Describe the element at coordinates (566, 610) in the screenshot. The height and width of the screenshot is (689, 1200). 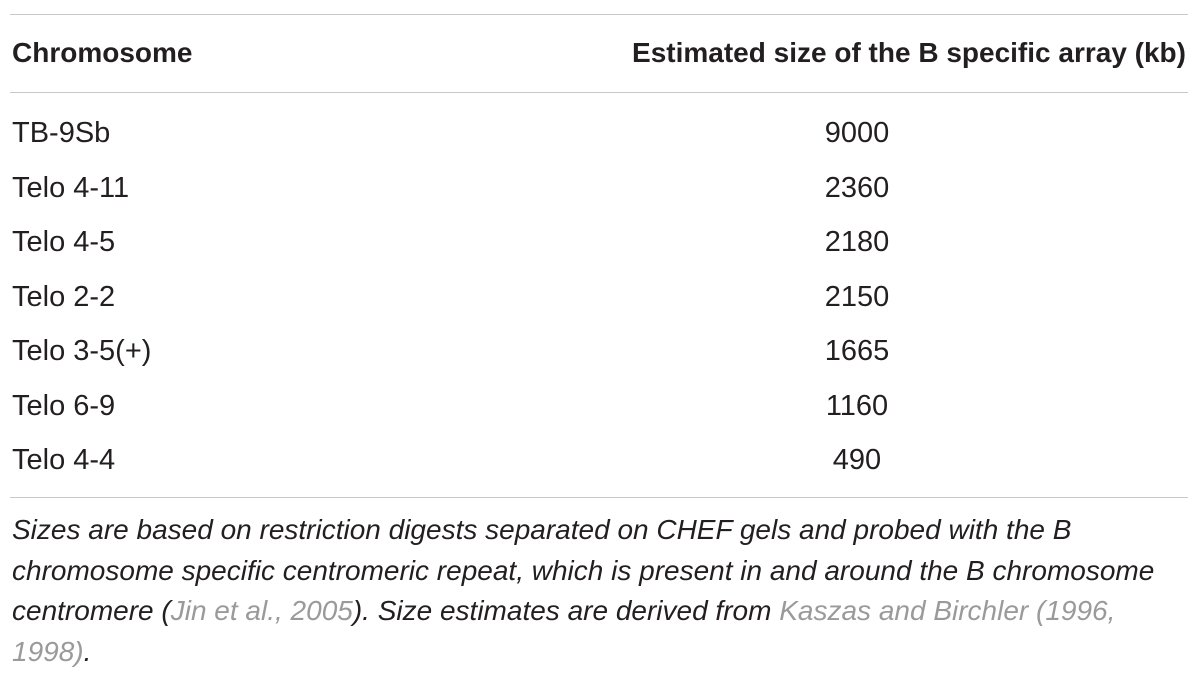
I see `footnote-text: ). Size estimates are derived from` at that location.